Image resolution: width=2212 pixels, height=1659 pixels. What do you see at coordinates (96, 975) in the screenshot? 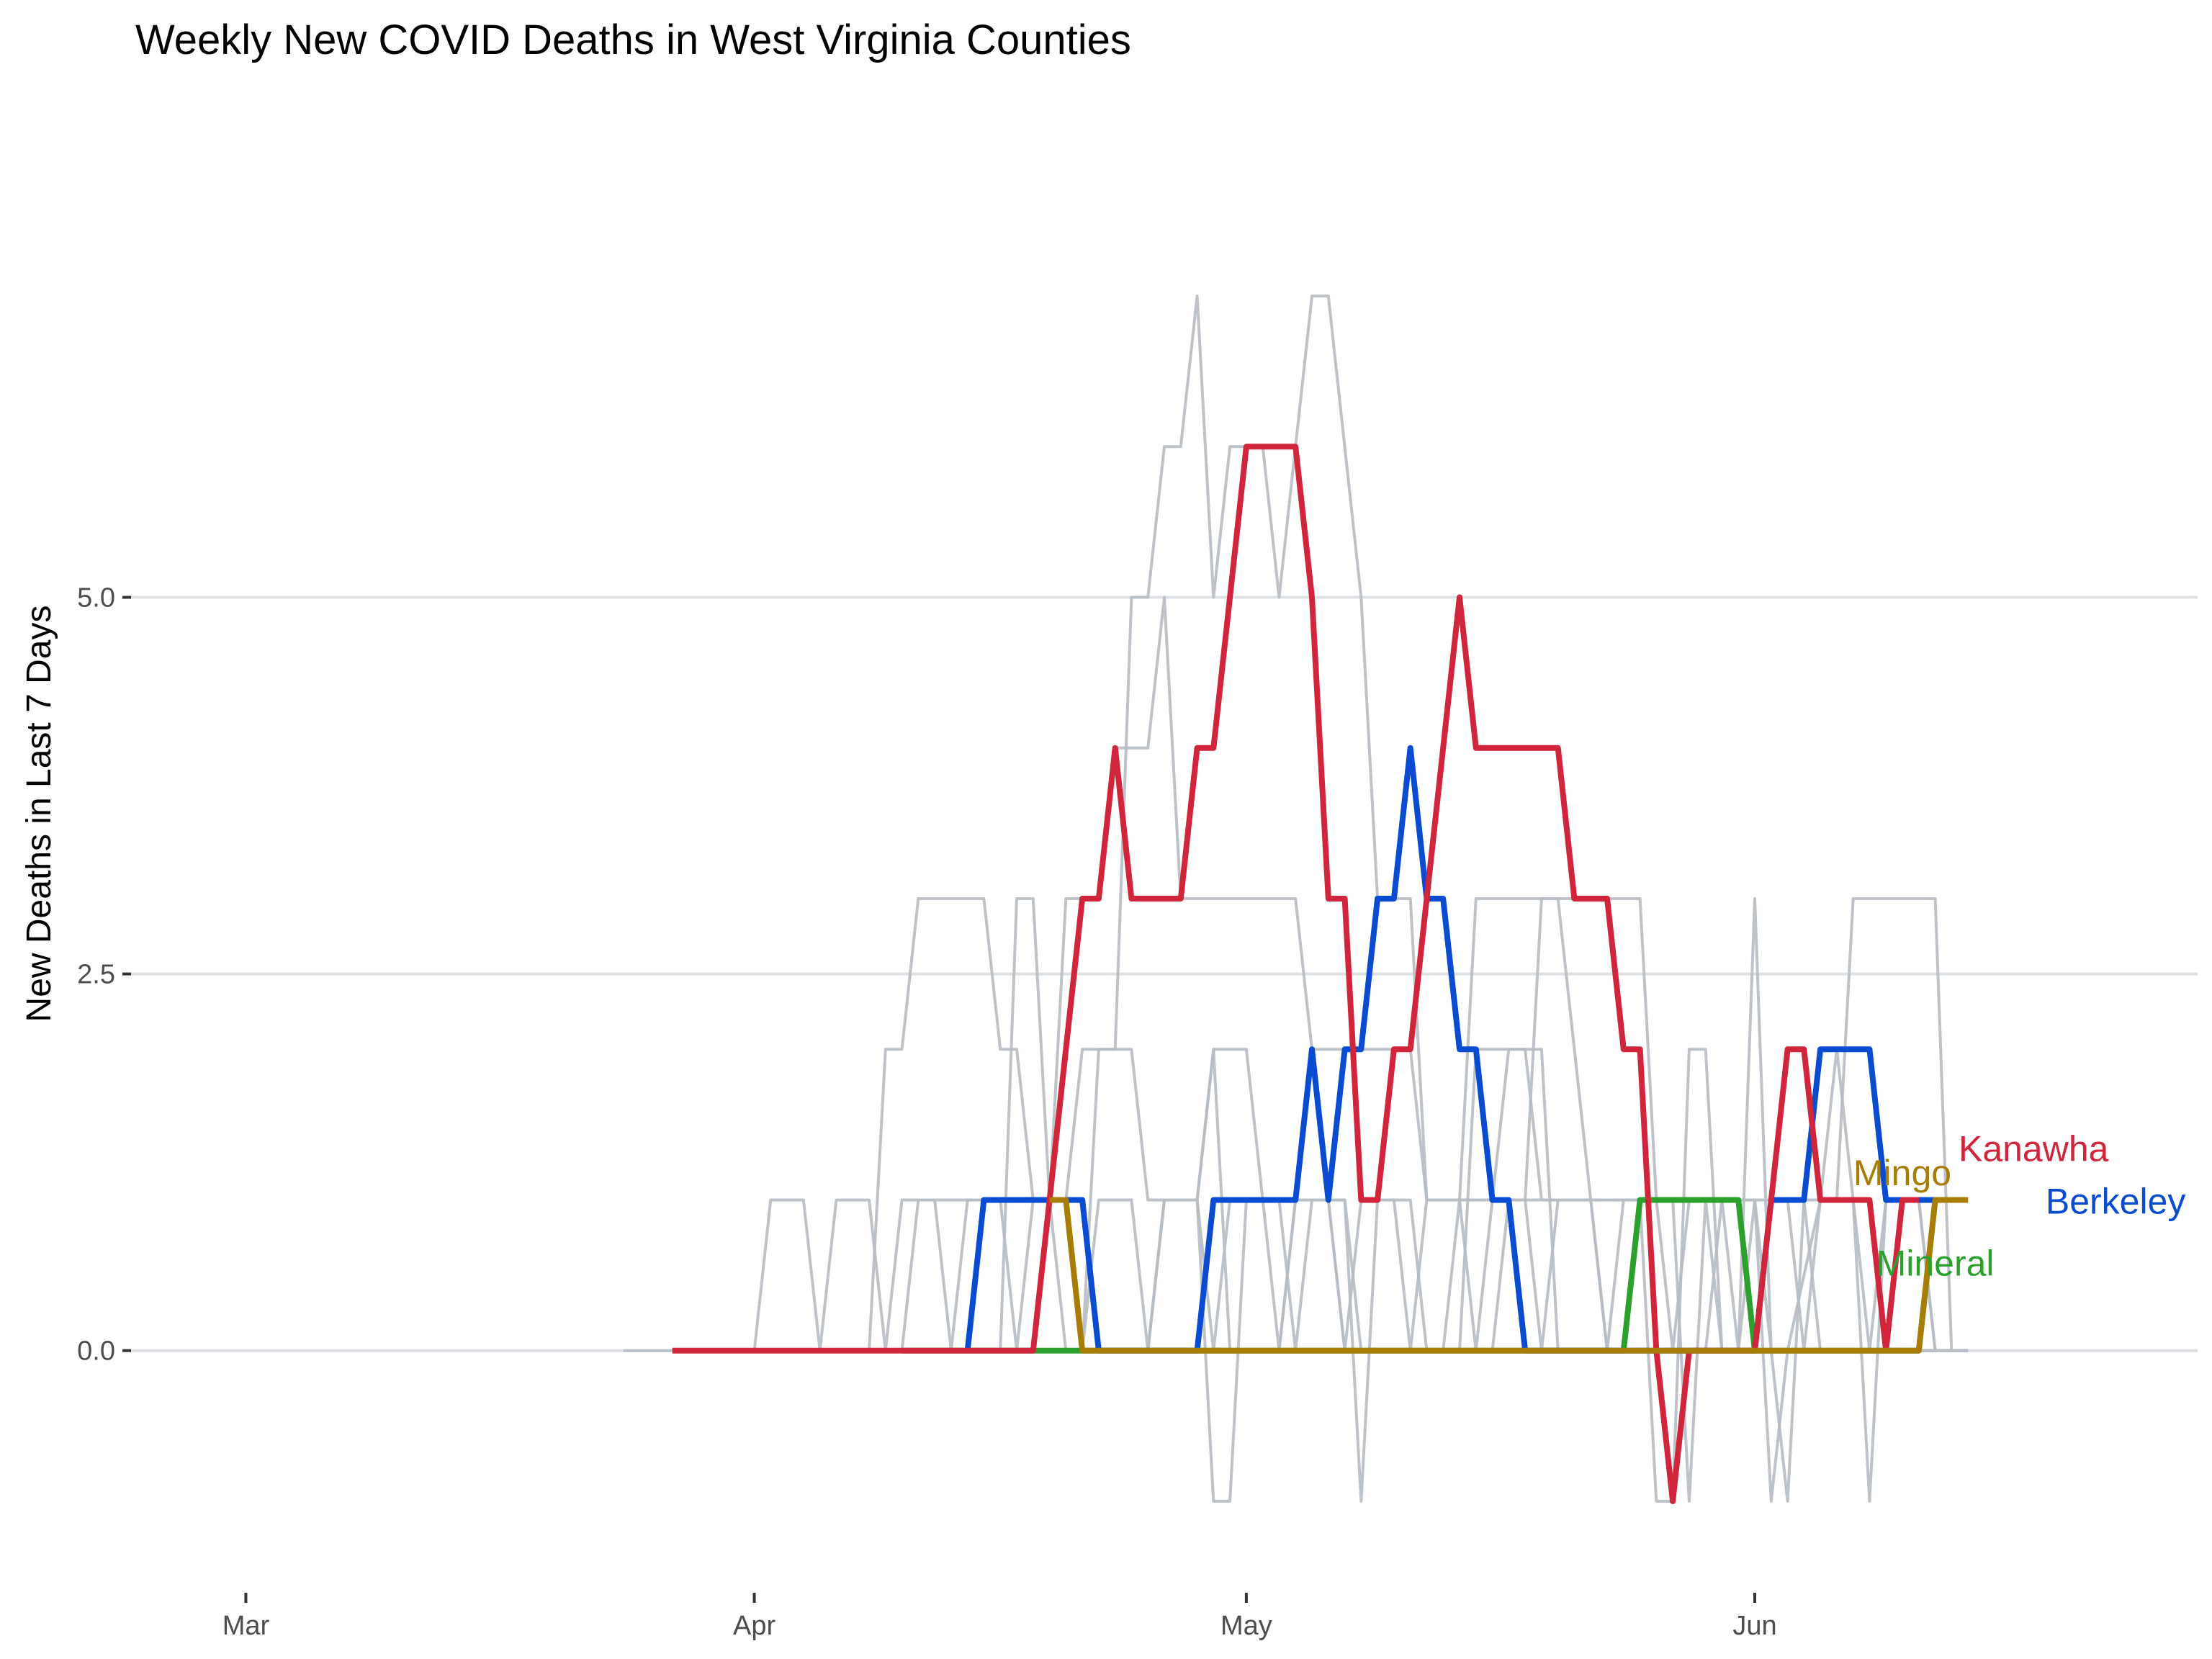
I see `y-tick-label-1: 2.5` at bounding box center [96, 975].